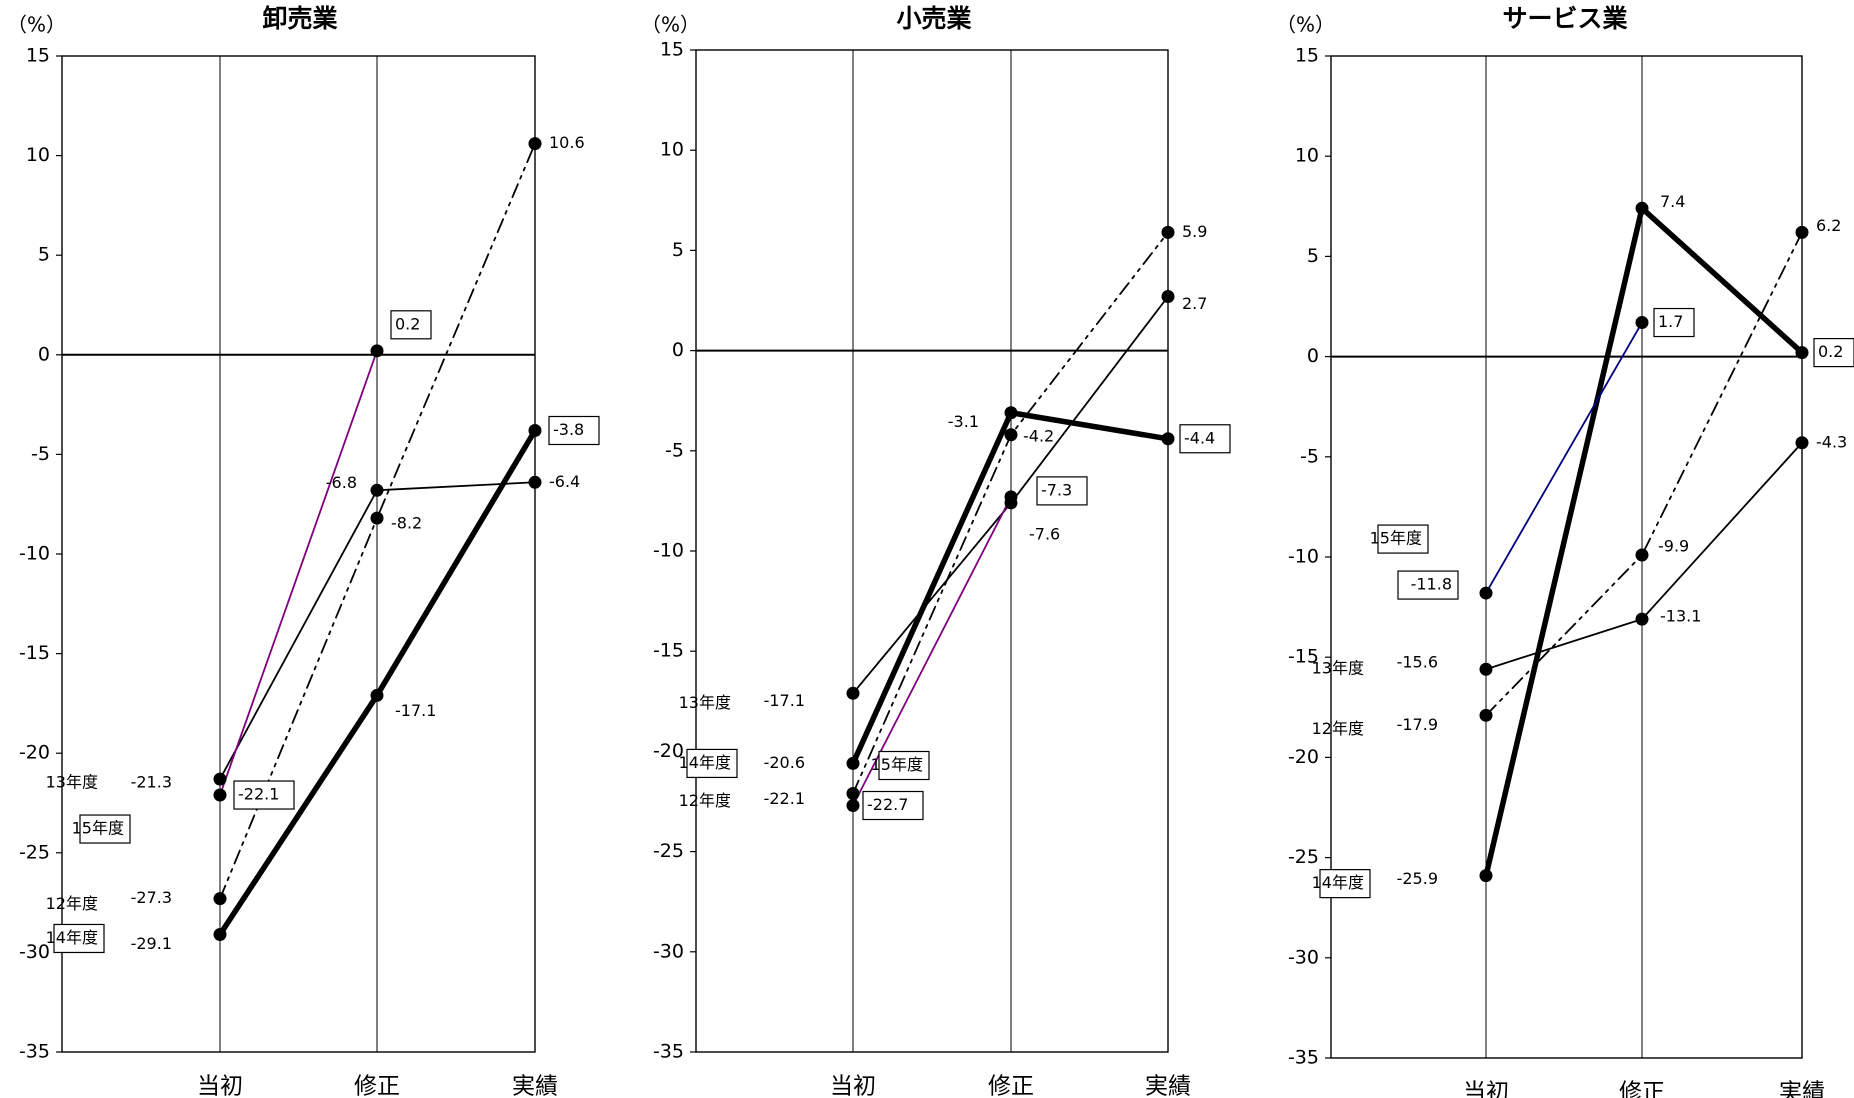  I want to click on series-name-label: 15年度, so click(897, 764).